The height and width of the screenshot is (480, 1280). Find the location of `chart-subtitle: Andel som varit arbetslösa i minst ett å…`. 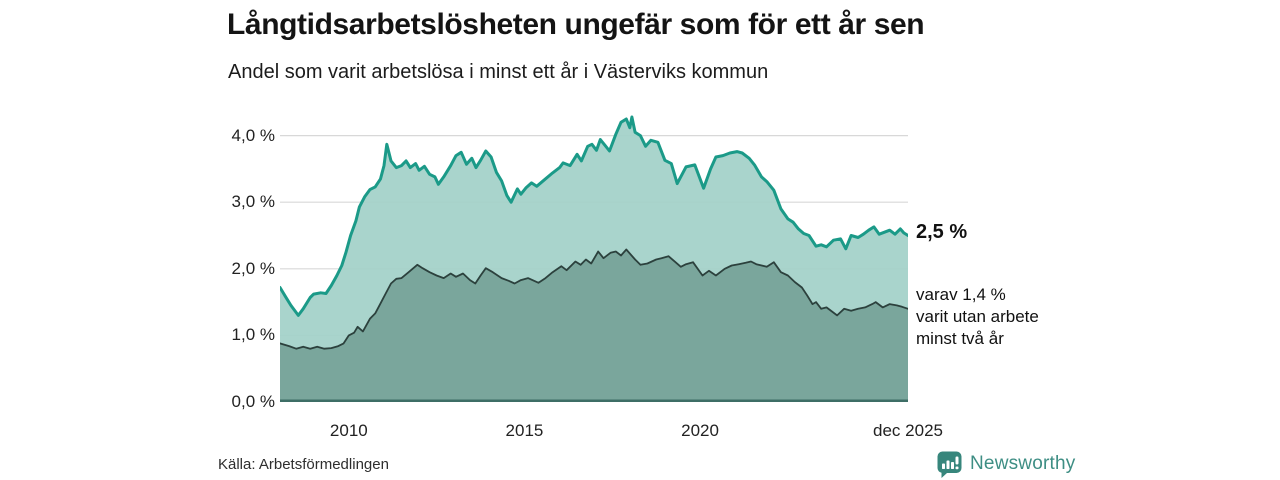

chart-subtitle: Andel som varit arbetslösa i minst ett å… is located at coordinates (498, 72).